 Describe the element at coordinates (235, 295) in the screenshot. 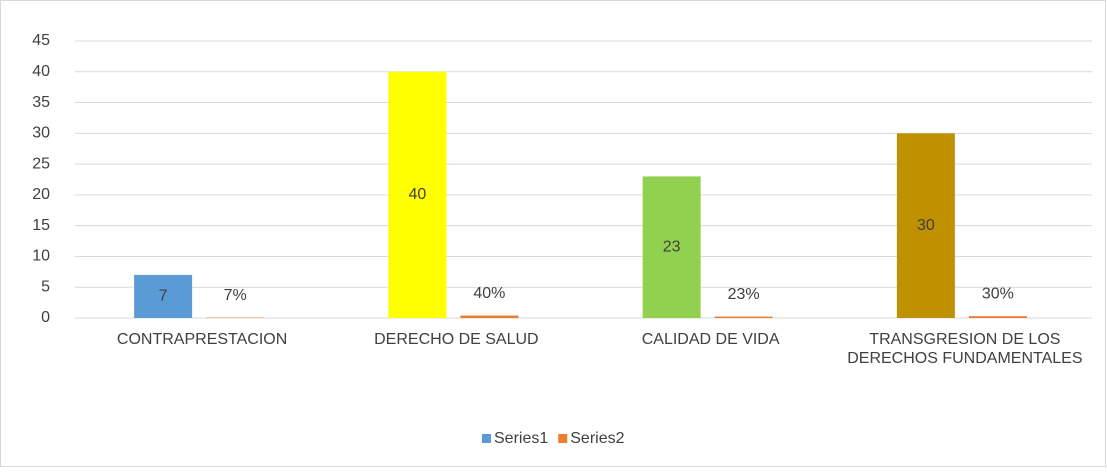

I see `data-label: 7%` at that location.